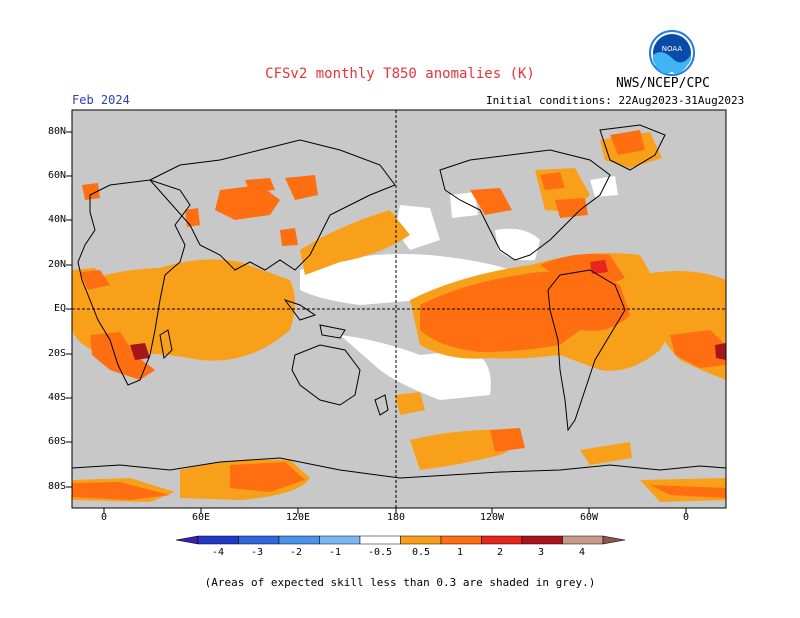 This screenshot has height=618, width=800. Describe the element at coordinates (56, 219) in the screenshot. I see `lat-tick: 40N` at that location.